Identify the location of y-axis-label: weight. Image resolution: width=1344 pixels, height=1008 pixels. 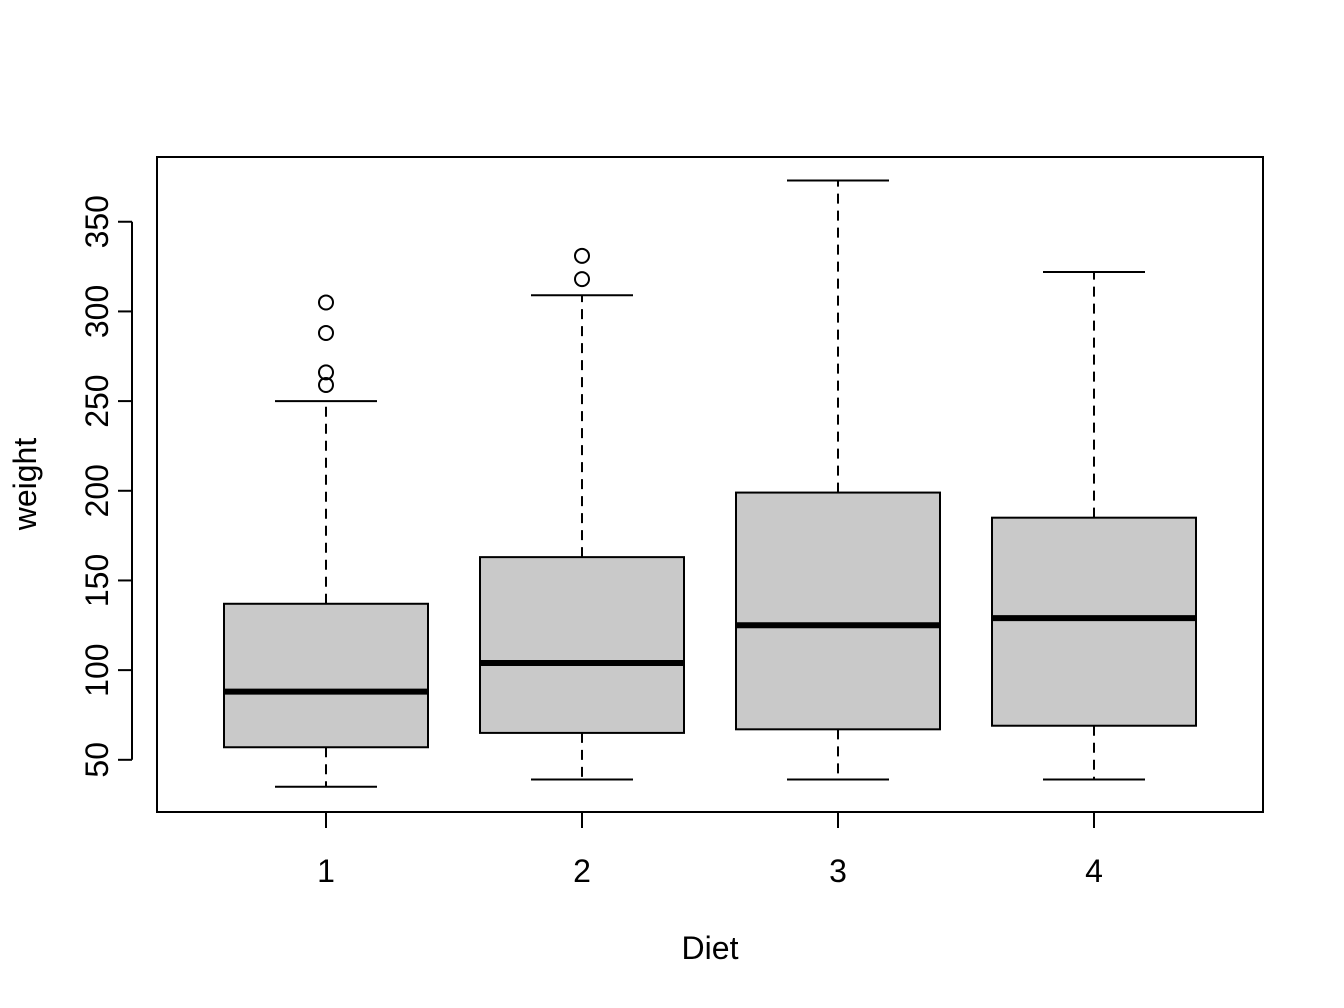
(25, 485).